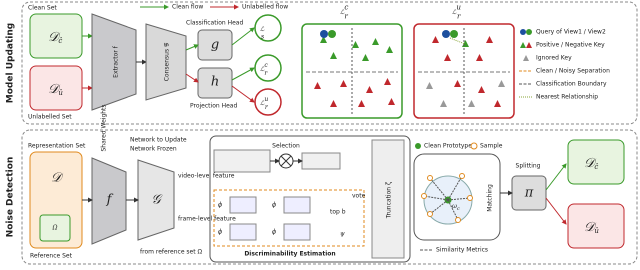 The image size is (640, 270). What do you see at coordinates (462, 250) in the screenshot?
I see `label: Similarity Metrics` at bounding box center [462, 250].